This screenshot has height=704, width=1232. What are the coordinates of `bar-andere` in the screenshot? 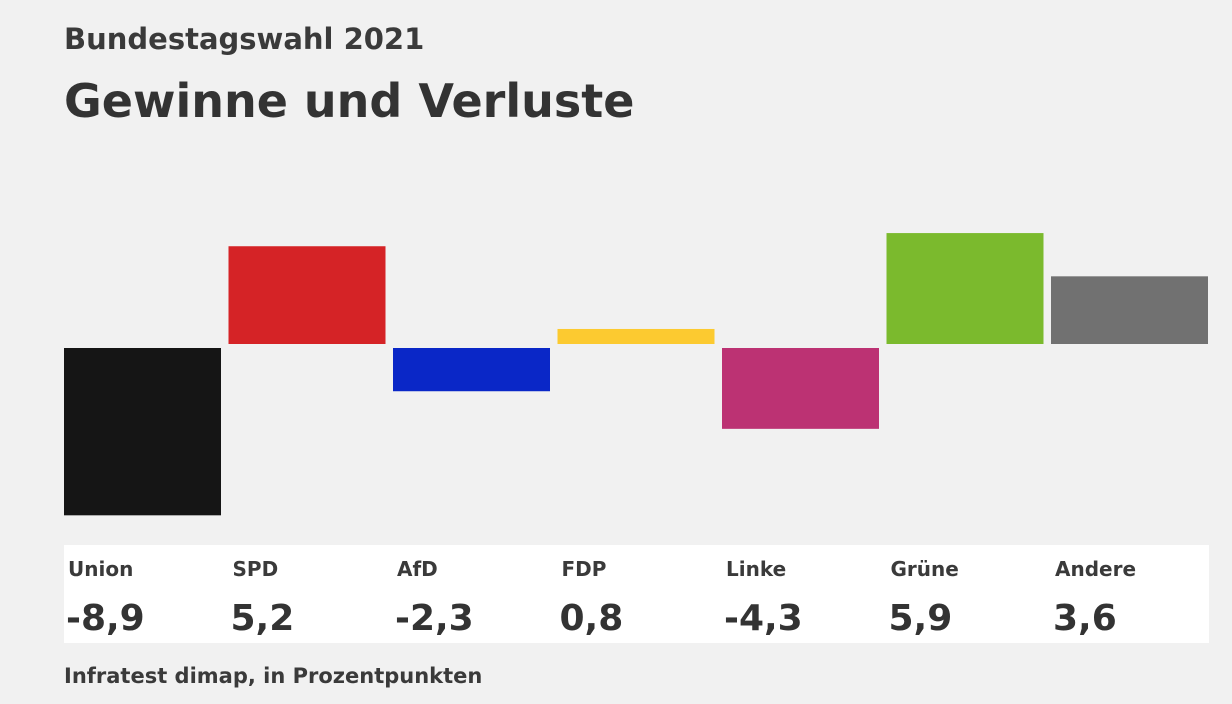 It's located at (1129, 310).